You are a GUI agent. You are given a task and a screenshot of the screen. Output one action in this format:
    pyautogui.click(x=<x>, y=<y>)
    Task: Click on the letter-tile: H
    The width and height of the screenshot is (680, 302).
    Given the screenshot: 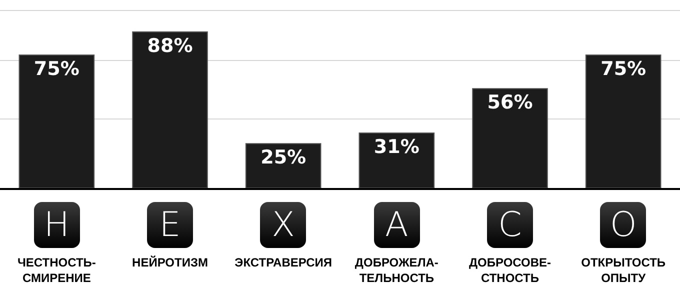 What is the action you would take?
    pyautogui.click(x=57, y=225)
    